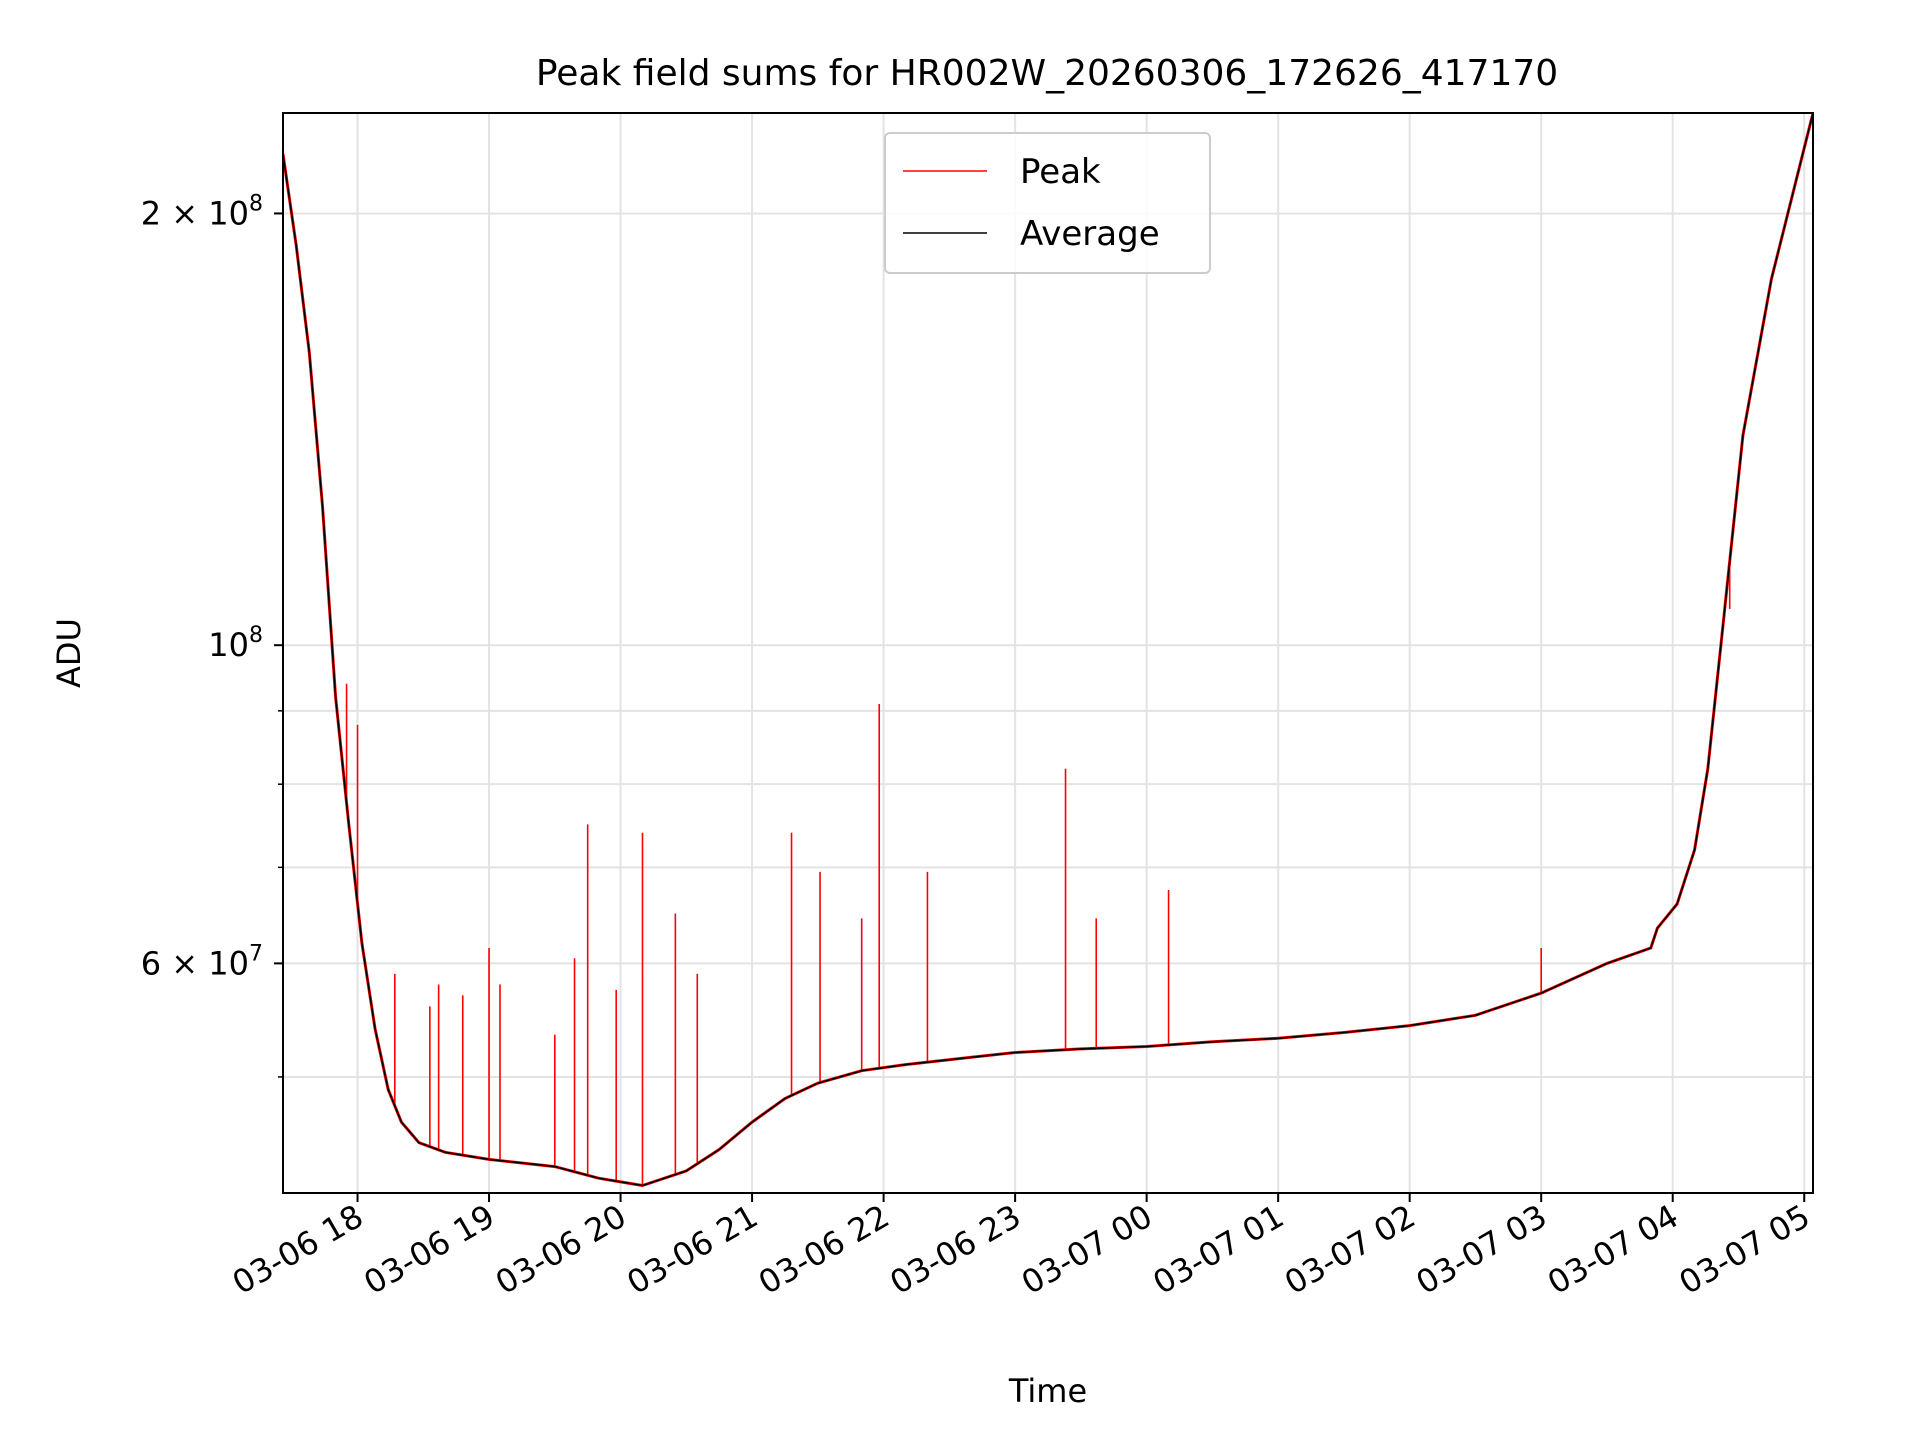 This screenshot has width=1920, height=1440. Describe the element at coordinates (235, 643) in the screenshot. I see `y-tick-label: 108` at that location.